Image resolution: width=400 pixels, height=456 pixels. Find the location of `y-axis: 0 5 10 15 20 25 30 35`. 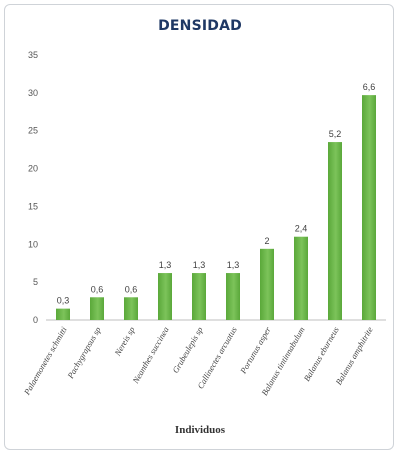

y-axis: 0 5 10 15 20 25 30 35 is located at coordinates (33, 187).